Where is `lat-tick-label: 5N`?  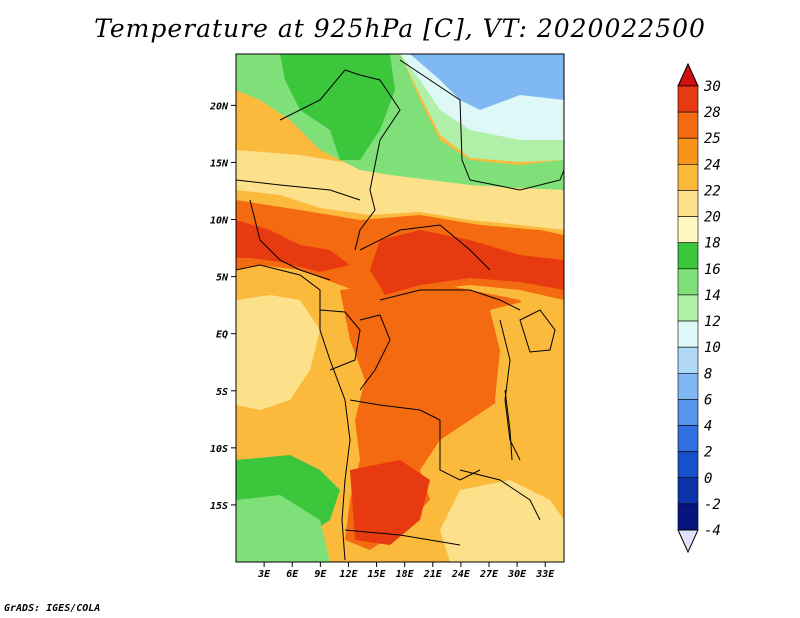 lat-tick-label: 5N is located at coordinates (222, 278).